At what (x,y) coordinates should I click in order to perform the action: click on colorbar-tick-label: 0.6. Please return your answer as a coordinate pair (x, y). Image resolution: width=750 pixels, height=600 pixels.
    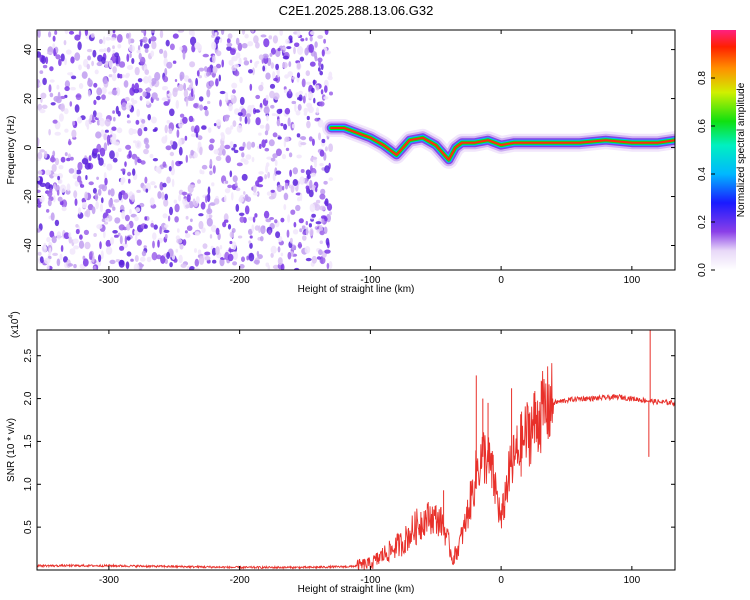
    Looking at the image, I should click on (702, 126).